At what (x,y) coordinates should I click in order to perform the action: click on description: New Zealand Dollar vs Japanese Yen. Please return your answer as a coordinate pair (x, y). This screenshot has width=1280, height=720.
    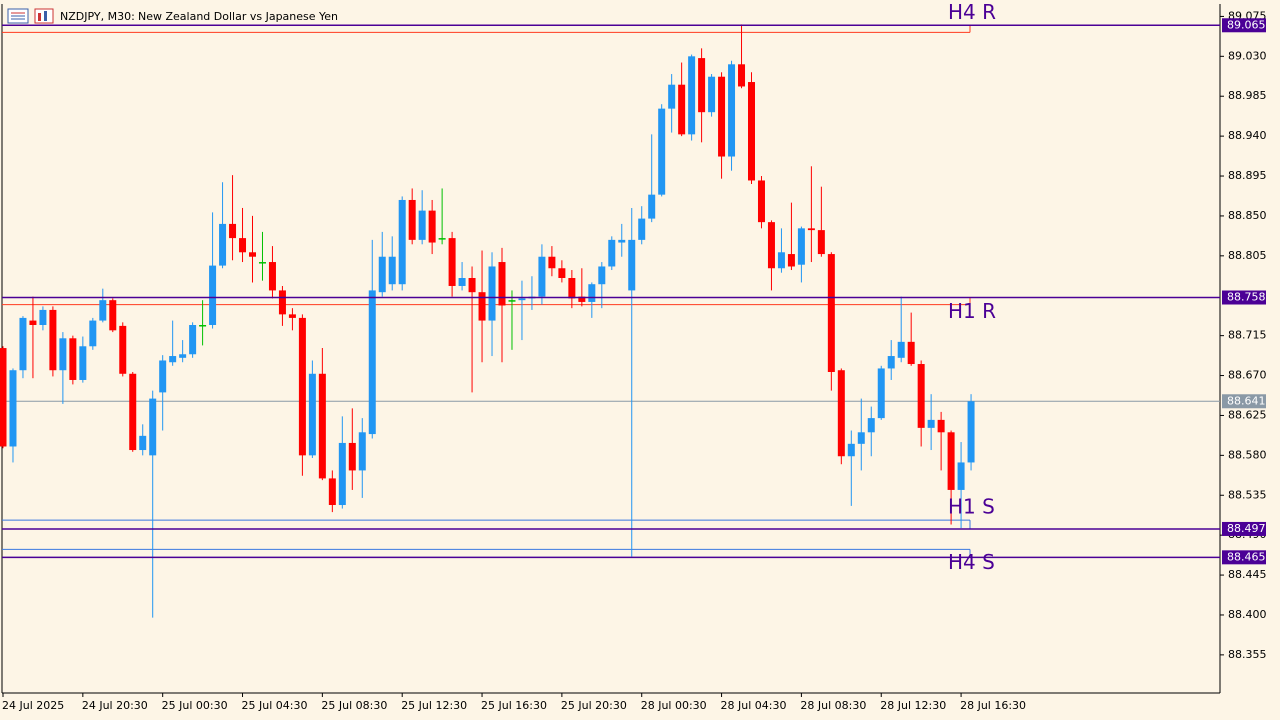
    Looking at the image, I should click on (238, 16).